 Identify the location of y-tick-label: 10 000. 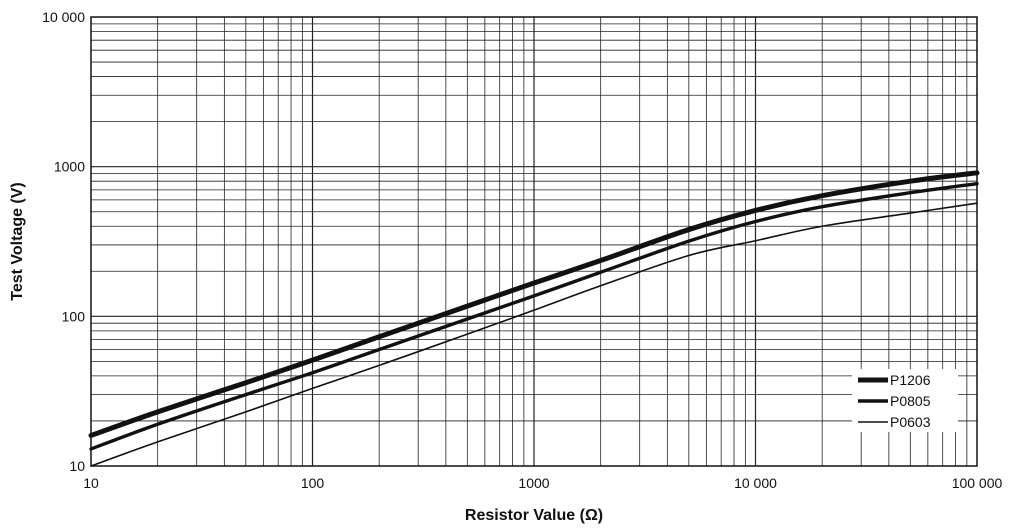
(63, 17).